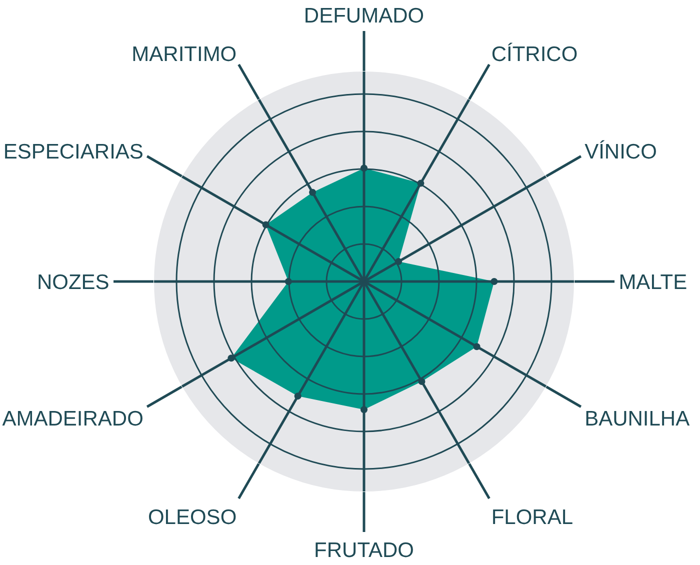  I want to click on spoke-label: VÍNICO, so click(620, 151).